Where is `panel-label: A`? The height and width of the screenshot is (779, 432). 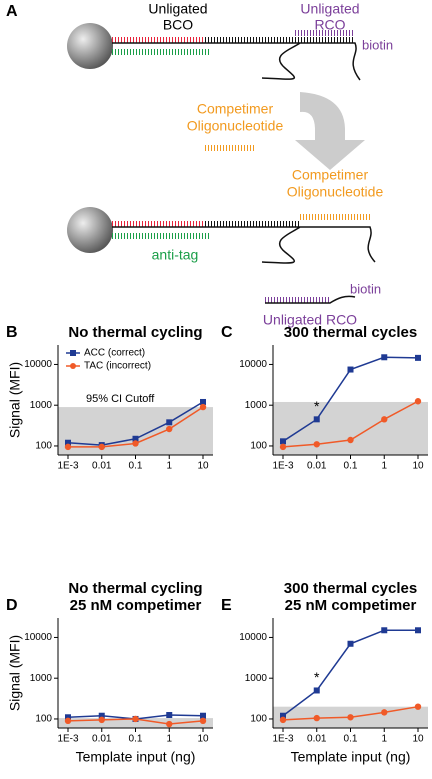 panel-label: A is located at coordinates (12, 11).